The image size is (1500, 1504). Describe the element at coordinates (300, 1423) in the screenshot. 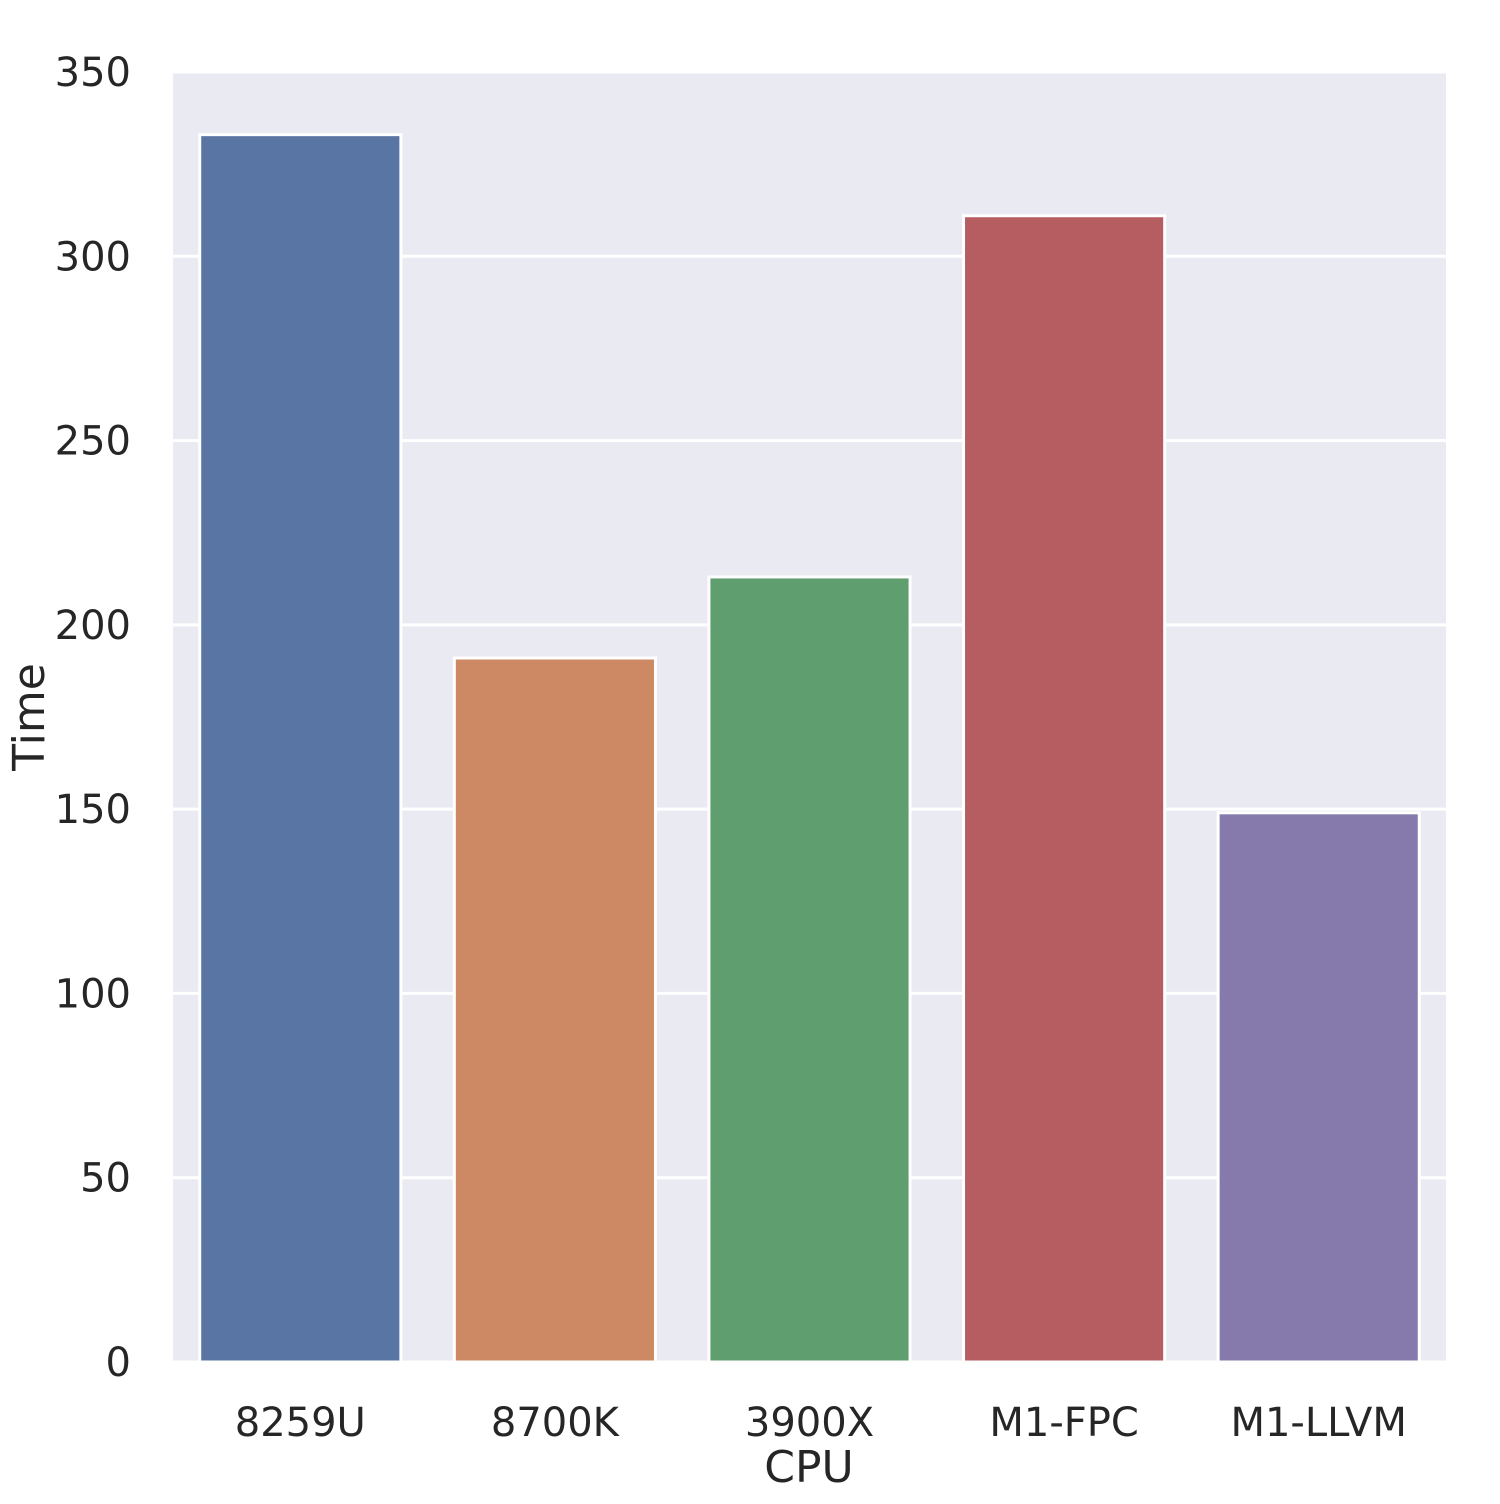

I see `x-tick-label: 8259U` at that location.